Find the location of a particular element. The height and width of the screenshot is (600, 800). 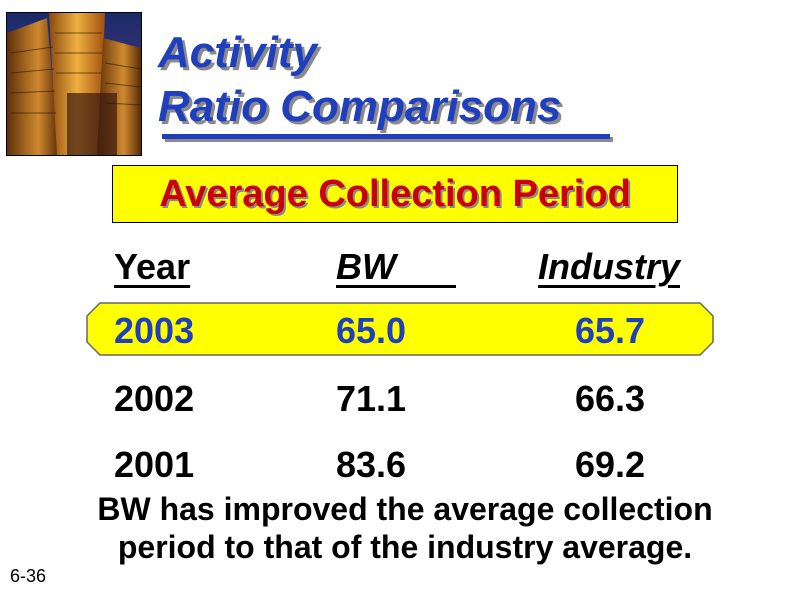

header-year: Year is located at coordinates (152, 266).